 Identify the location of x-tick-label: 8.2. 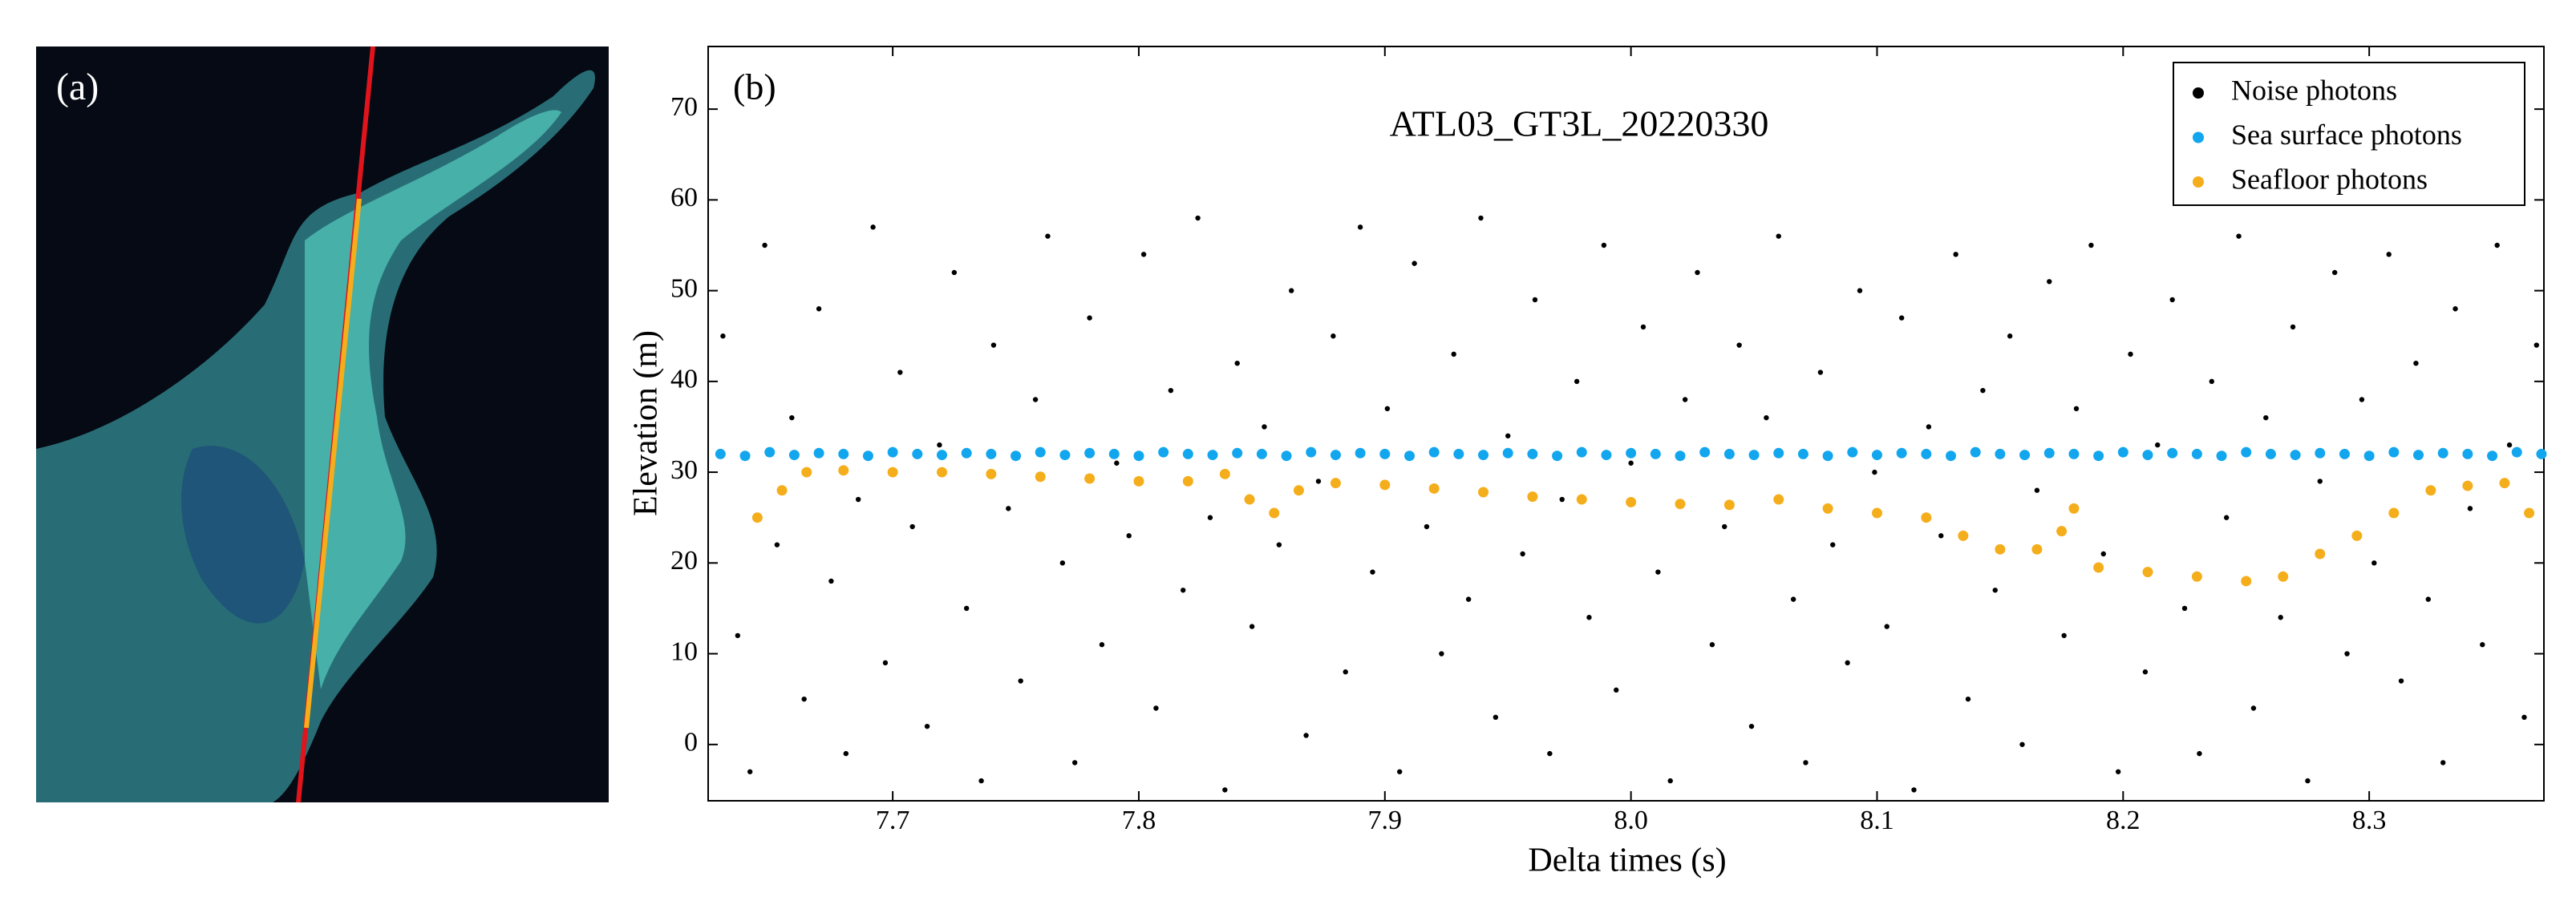
(2123, 820).